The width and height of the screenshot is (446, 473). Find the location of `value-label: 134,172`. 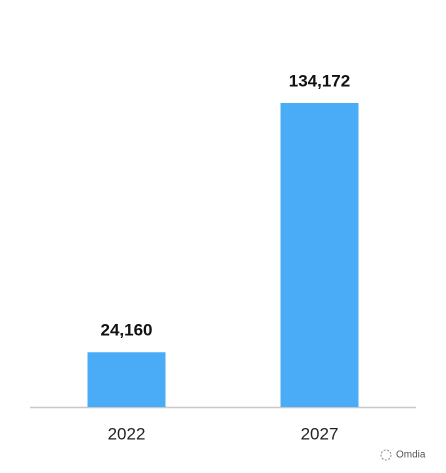

value-label: 134,172 is located at coordinates (319, 80).